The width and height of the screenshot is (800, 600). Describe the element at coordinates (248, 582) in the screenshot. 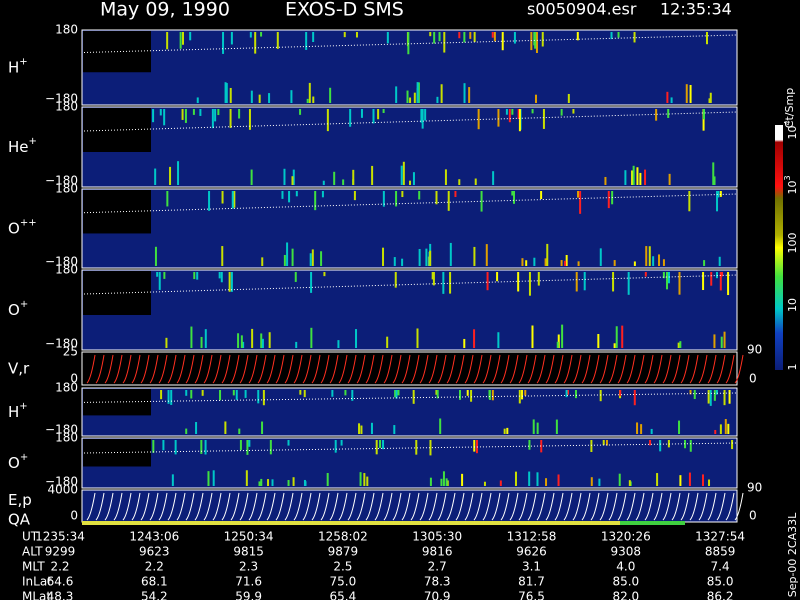

I see `row-value: 71.6` at that location.